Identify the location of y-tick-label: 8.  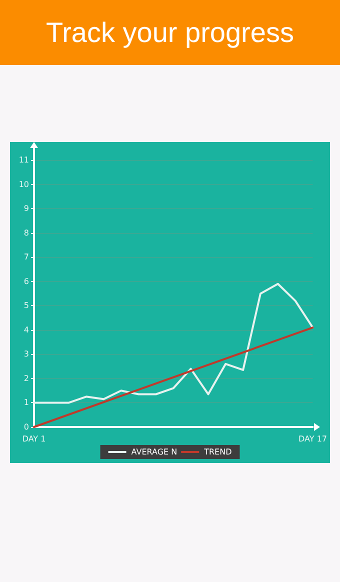
(26, 233).